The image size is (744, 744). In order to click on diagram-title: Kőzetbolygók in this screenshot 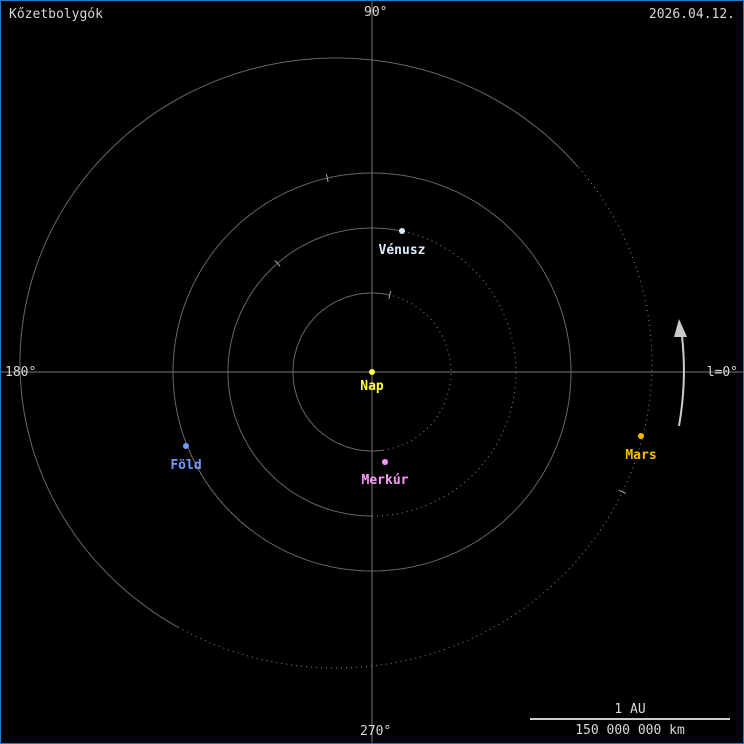, I will do `click(56, 14)`.